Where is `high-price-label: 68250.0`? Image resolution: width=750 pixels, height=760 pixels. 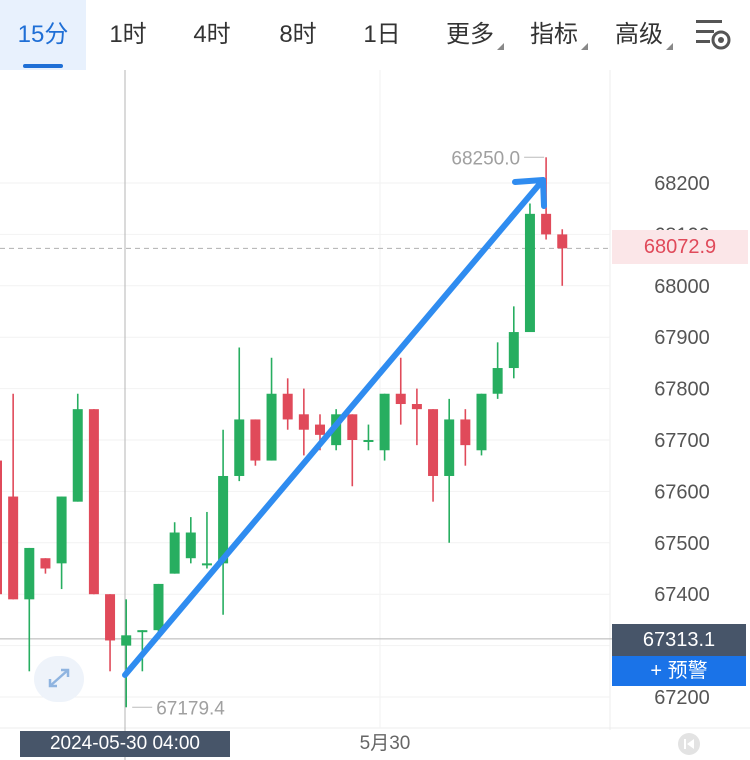
high-price-label: 68250.0 is located at coordinates (485, 158).